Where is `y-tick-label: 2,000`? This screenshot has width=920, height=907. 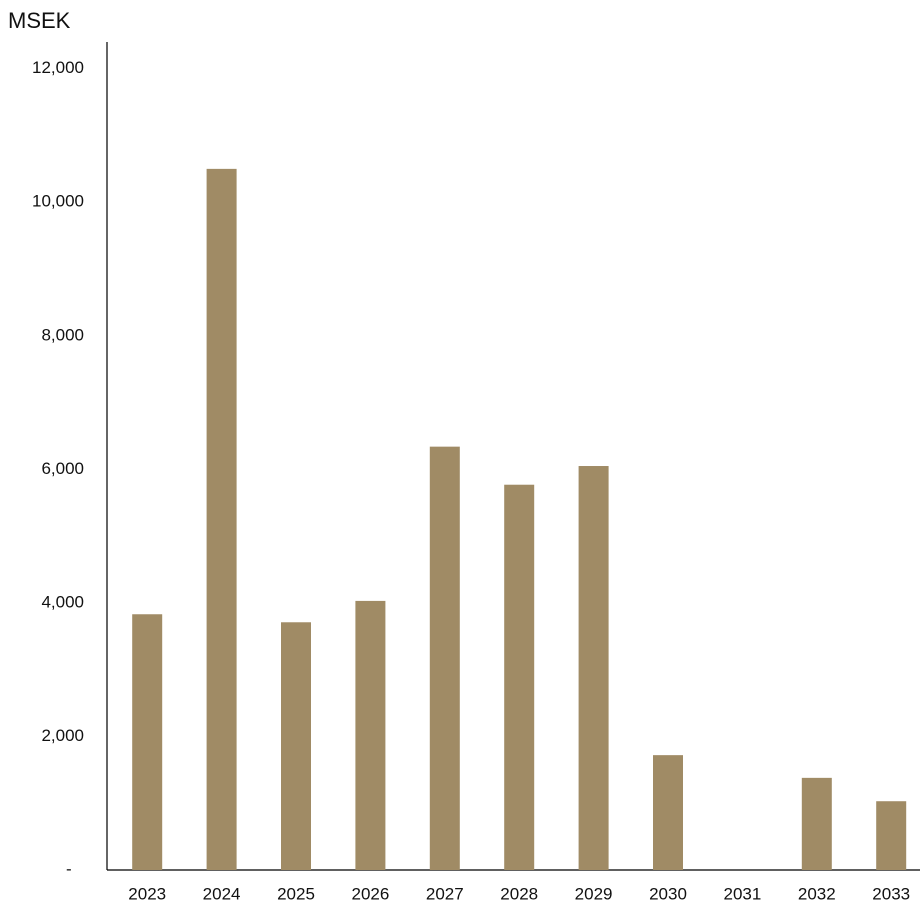 y-tick-label: 2,000 is located at coordinates (62, 735).